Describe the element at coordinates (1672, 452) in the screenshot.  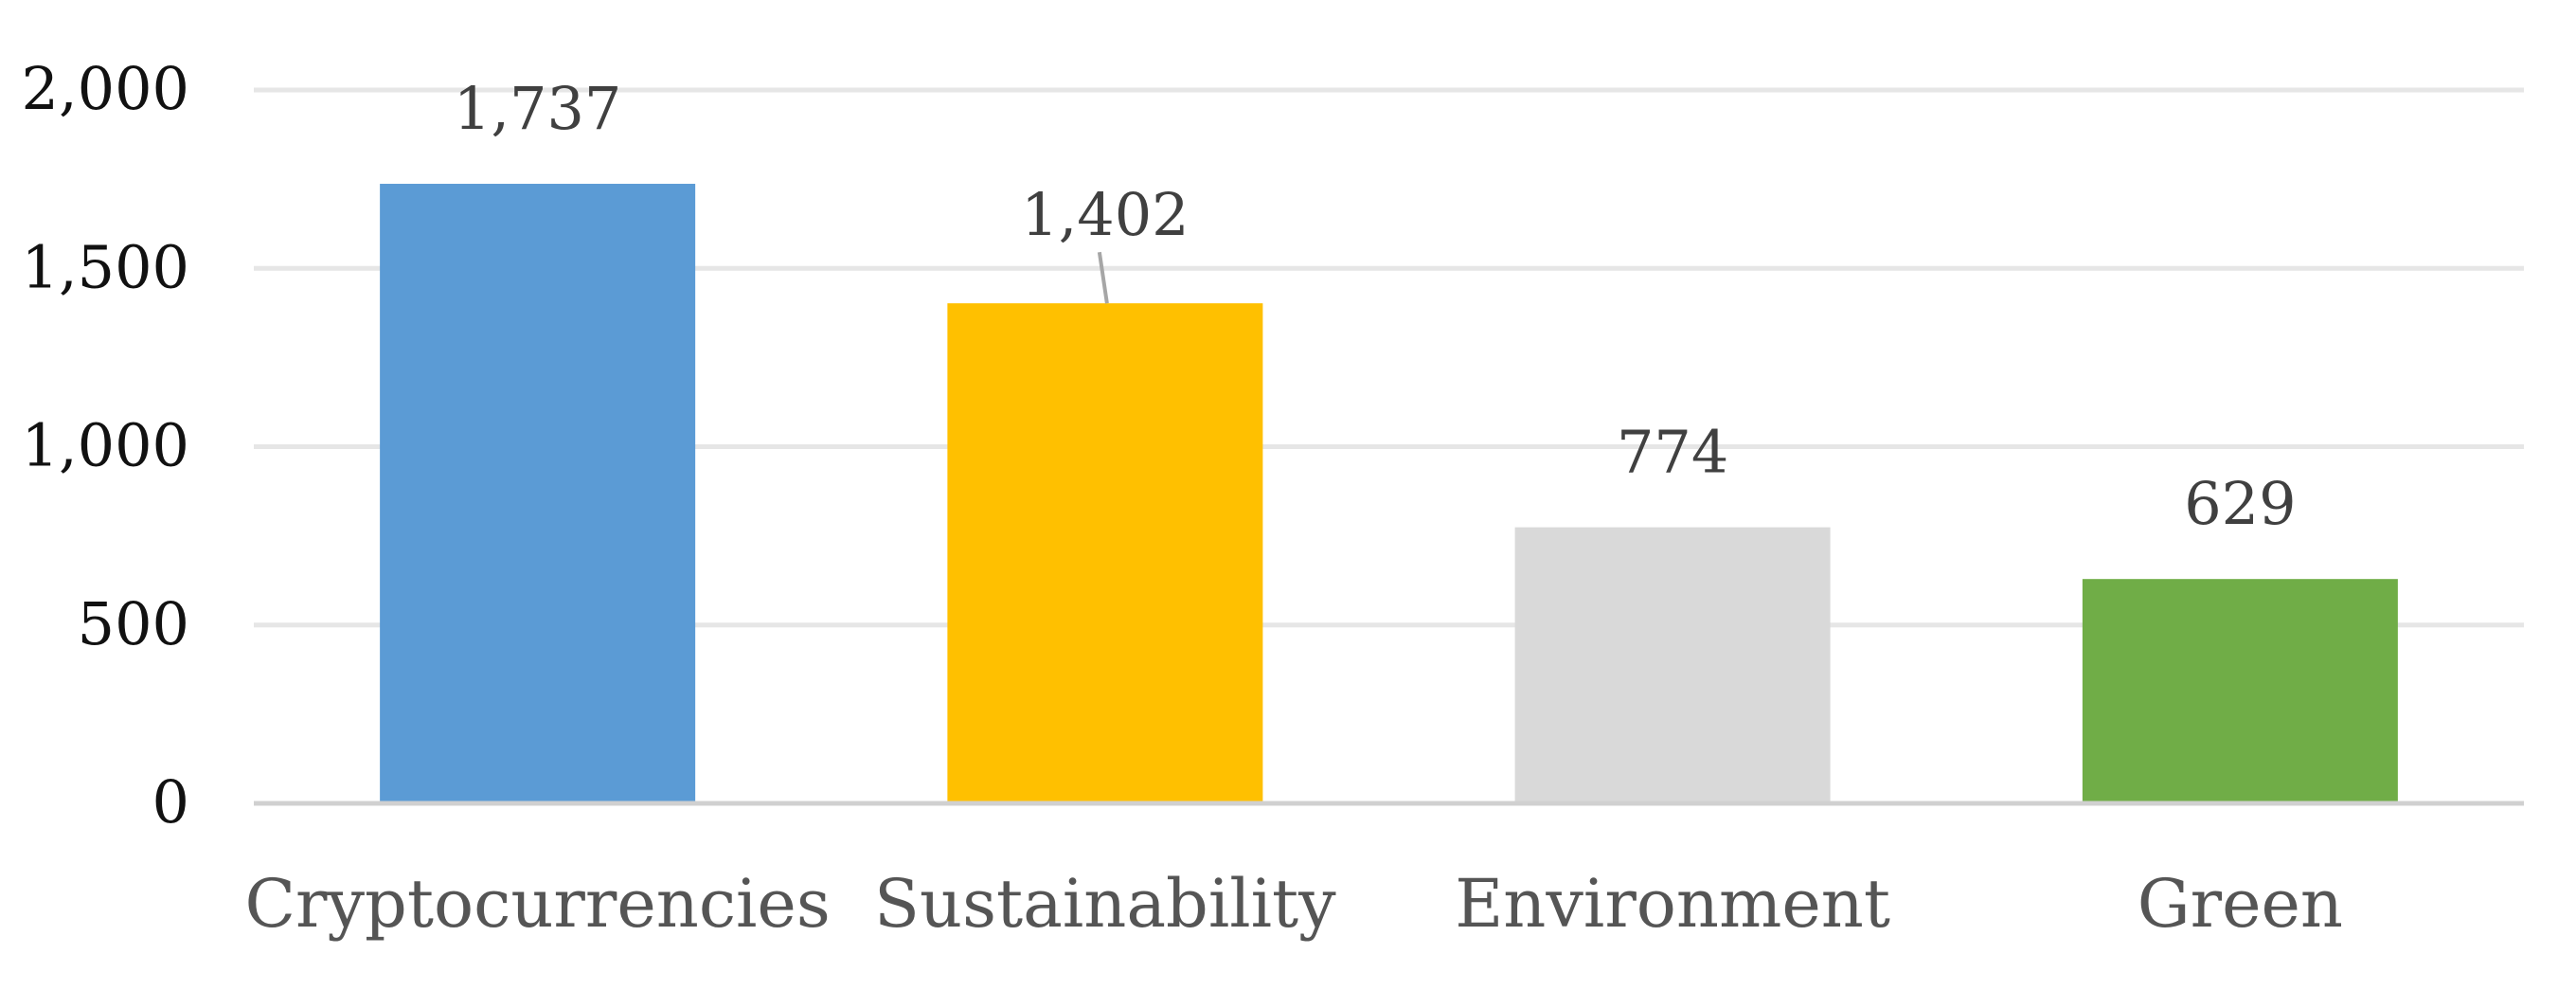
I see `data-label: 774` at that location.